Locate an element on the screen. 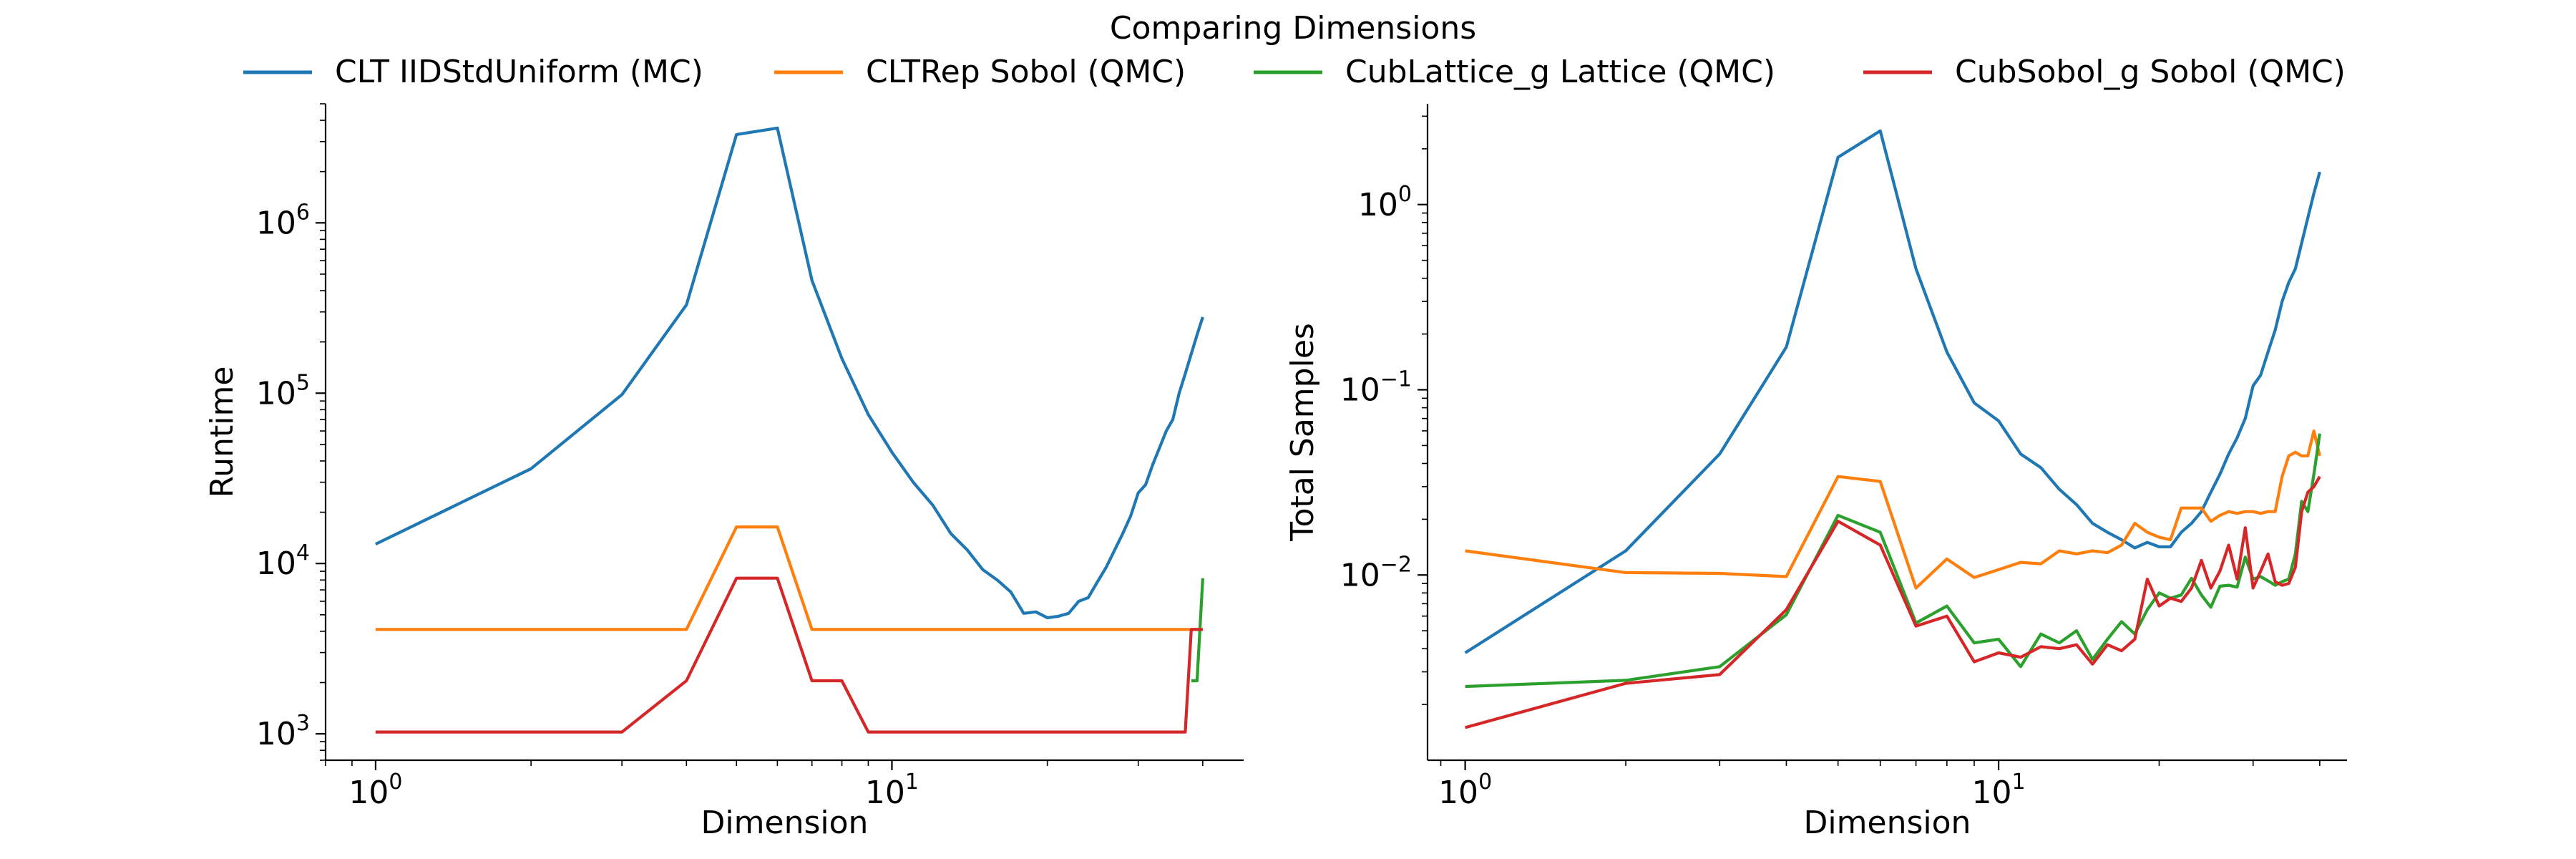  legend-entry-cublattice-g-lattice-qmc: CubLattice_g Lattice (QMC) is located at coordinates (1514, 72).